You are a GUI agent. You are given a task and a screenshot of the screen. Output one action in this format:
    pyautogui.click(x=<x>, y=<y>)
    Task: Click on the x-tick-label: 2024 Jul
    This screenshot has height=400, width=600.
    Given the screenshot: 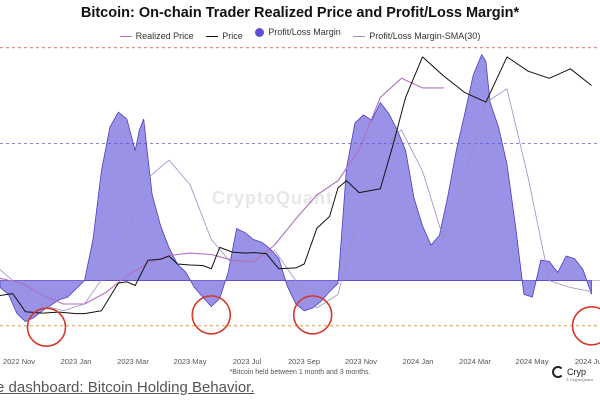 What is the action you would take?
    pyautogui.click(x=587, y=361)
    